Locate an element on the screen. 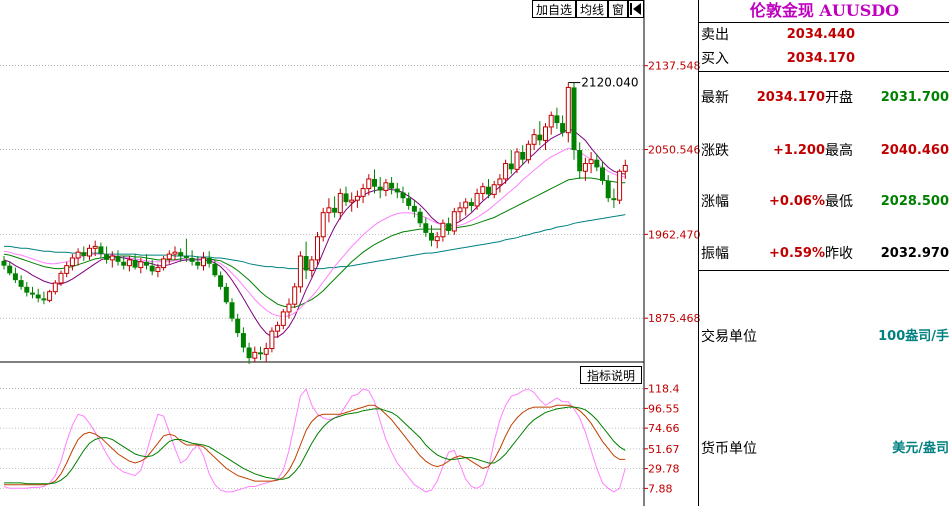  change-value: +1.200 is located at coordinates (798, 150).